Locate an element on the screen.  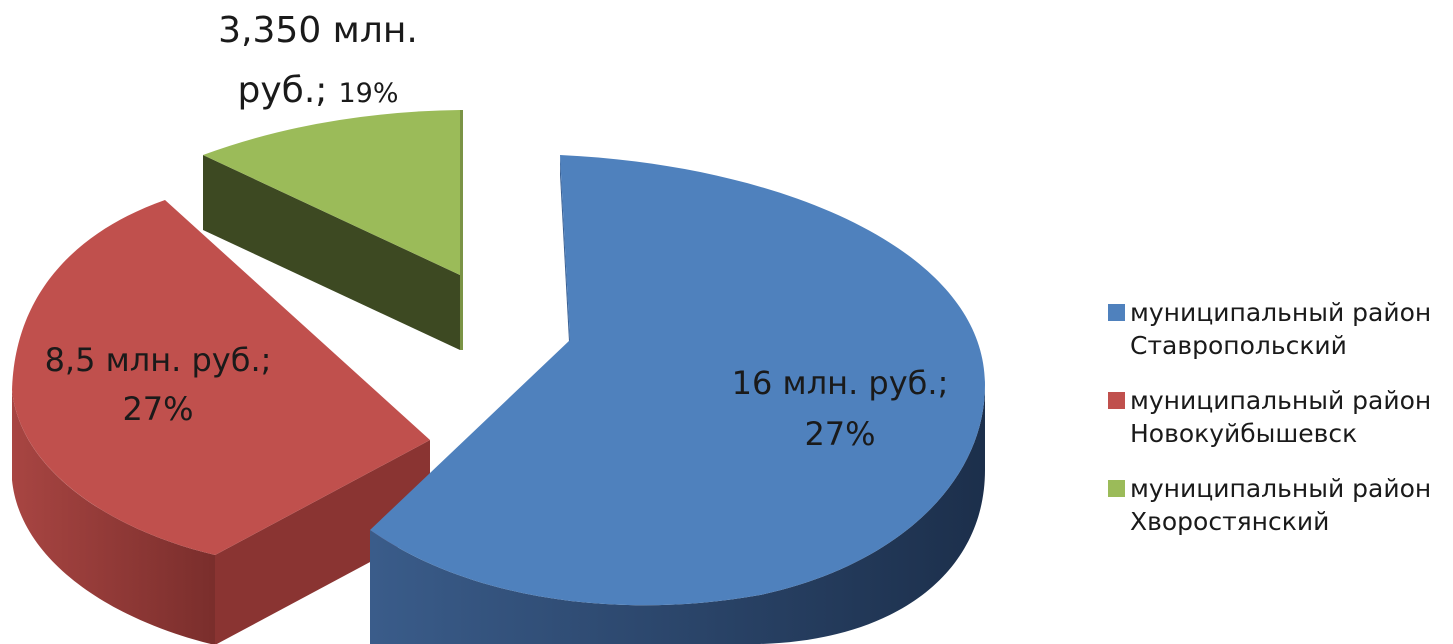
slice-hvorostyanskiy-side is located at coordinates (331, 252).